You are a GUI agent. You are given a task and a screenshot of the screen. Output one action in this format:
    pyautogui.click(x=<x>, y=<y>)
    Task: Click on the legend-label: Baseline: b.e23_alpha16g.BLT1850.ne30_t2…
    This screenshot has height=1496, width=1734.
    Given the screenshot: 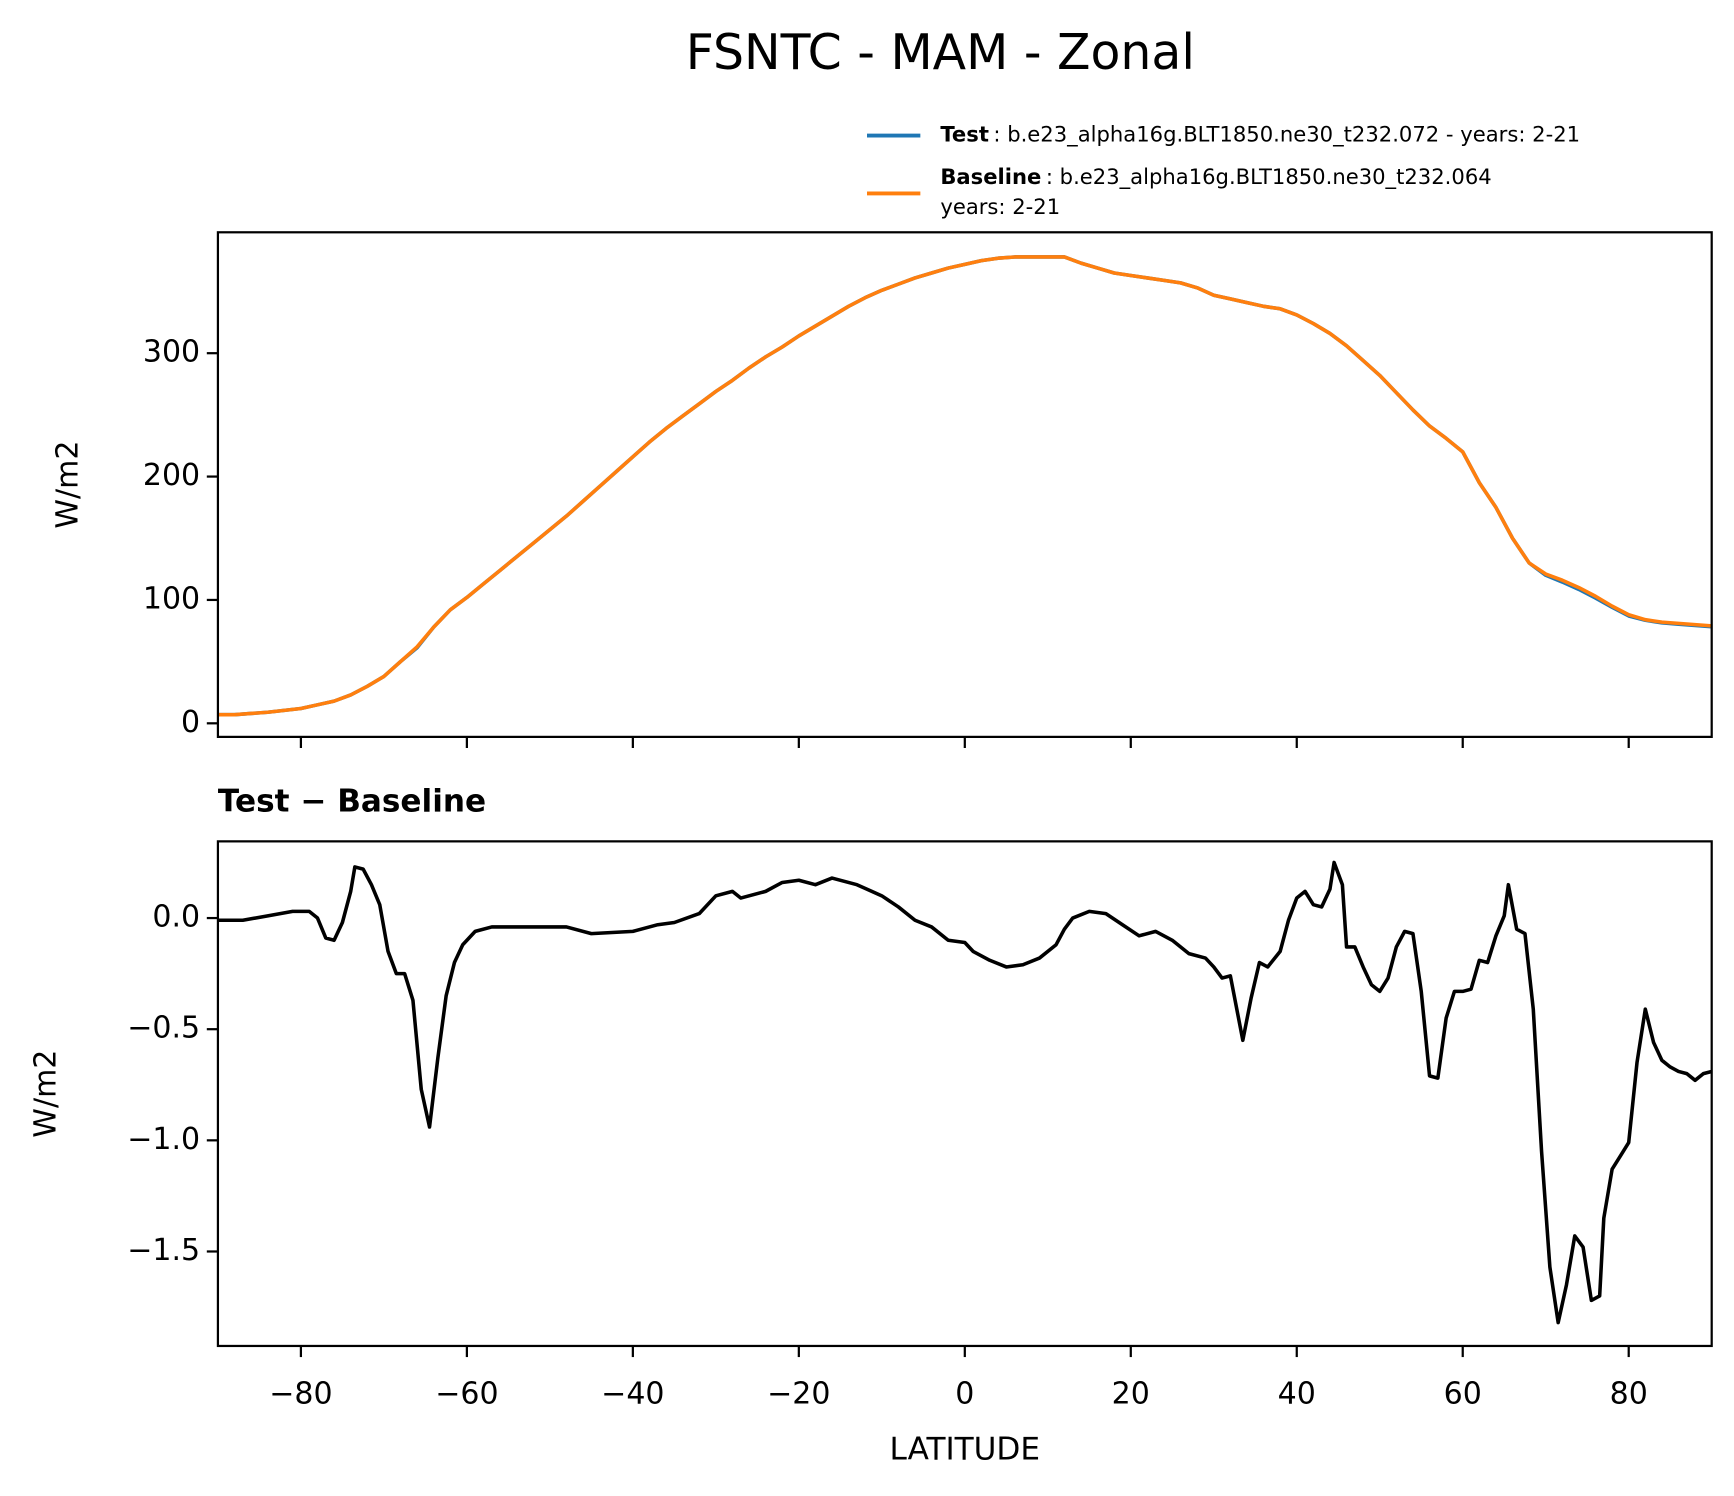 What is the action you would take?
    pyautogui.click(x=1215, y=177)
    